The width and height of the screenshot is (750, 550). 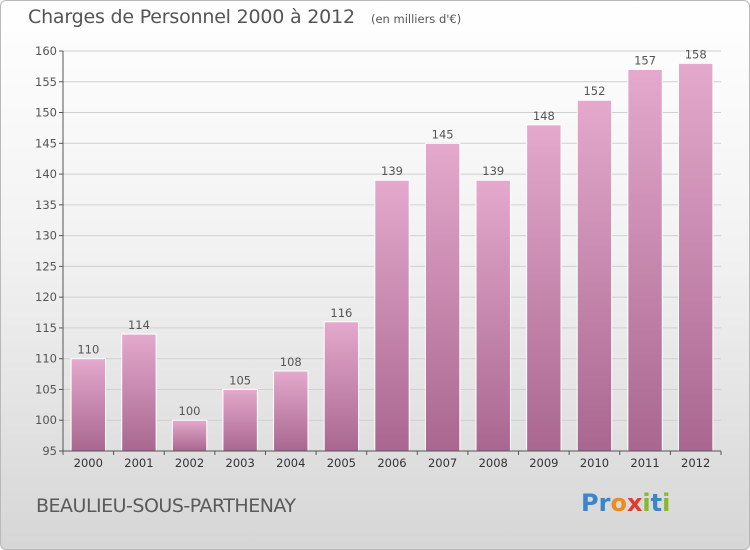 What do you see at coordinates (139, 325) in the screenshot?
I see `bar-value-label: 114` at bounding box center [139, 325].